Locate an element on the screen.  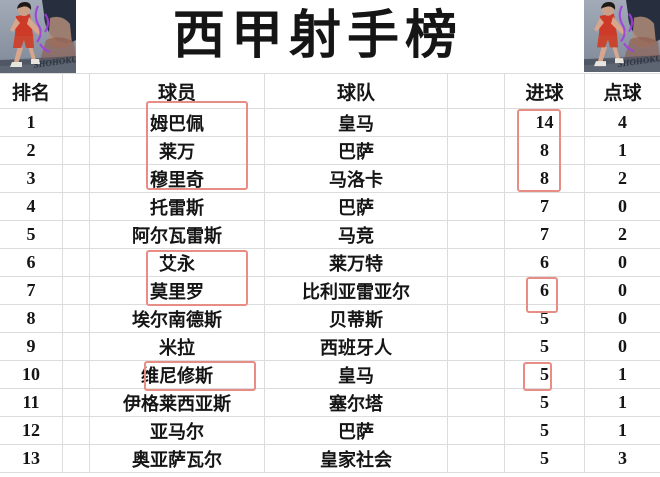
table-row: 3 穆里奇 马洛卡 8 2 is located at coordinates (330, 179).